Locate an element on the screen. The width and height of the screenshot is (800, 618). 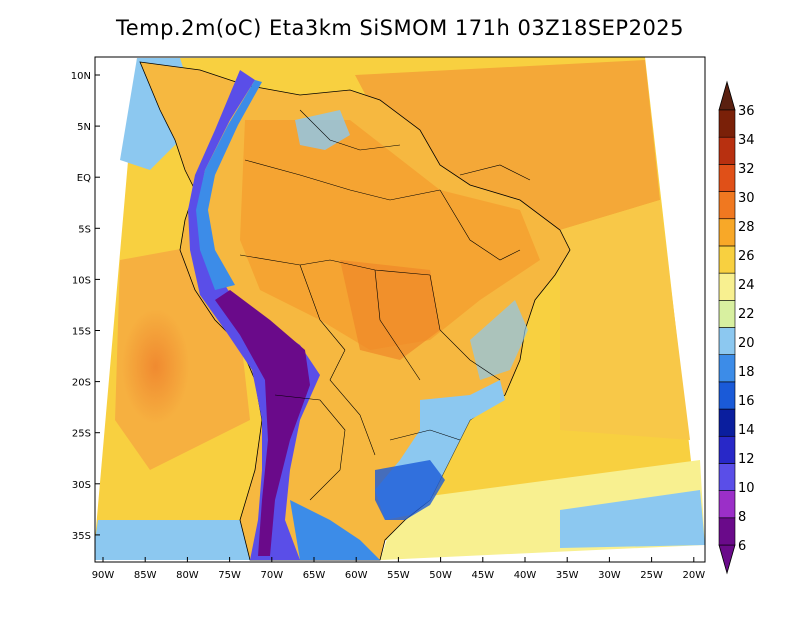
atlantic-east-mild is located at coordinates (625, 320).